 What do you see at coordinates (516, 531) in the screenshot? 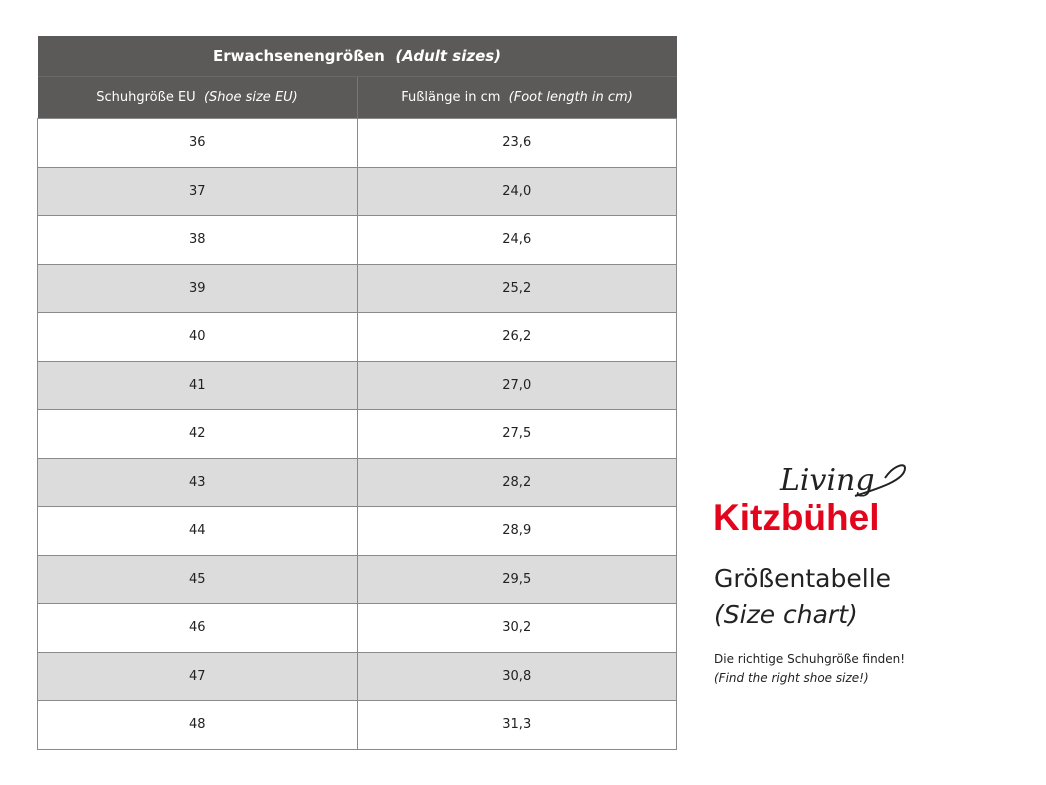
I see `foot-length: 28,9` at bounding box center [516, 531].